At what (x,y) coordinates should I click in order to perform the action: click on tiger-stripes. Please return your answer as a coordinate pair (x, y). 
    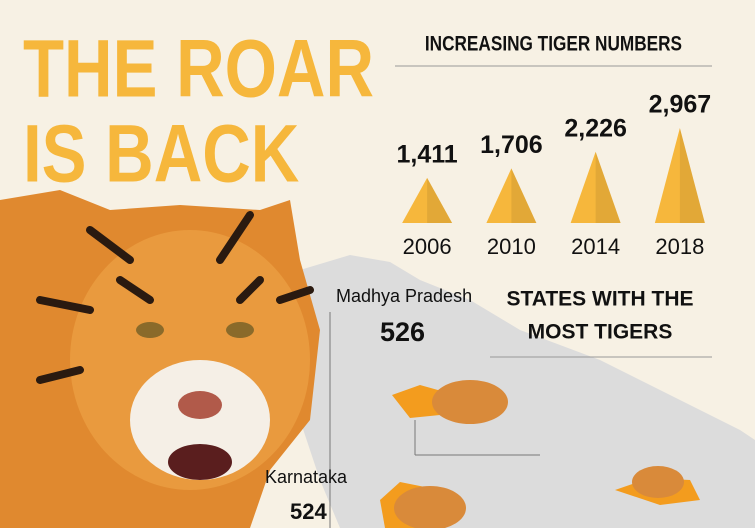
    Looking at the image, I should click on (175, 297).